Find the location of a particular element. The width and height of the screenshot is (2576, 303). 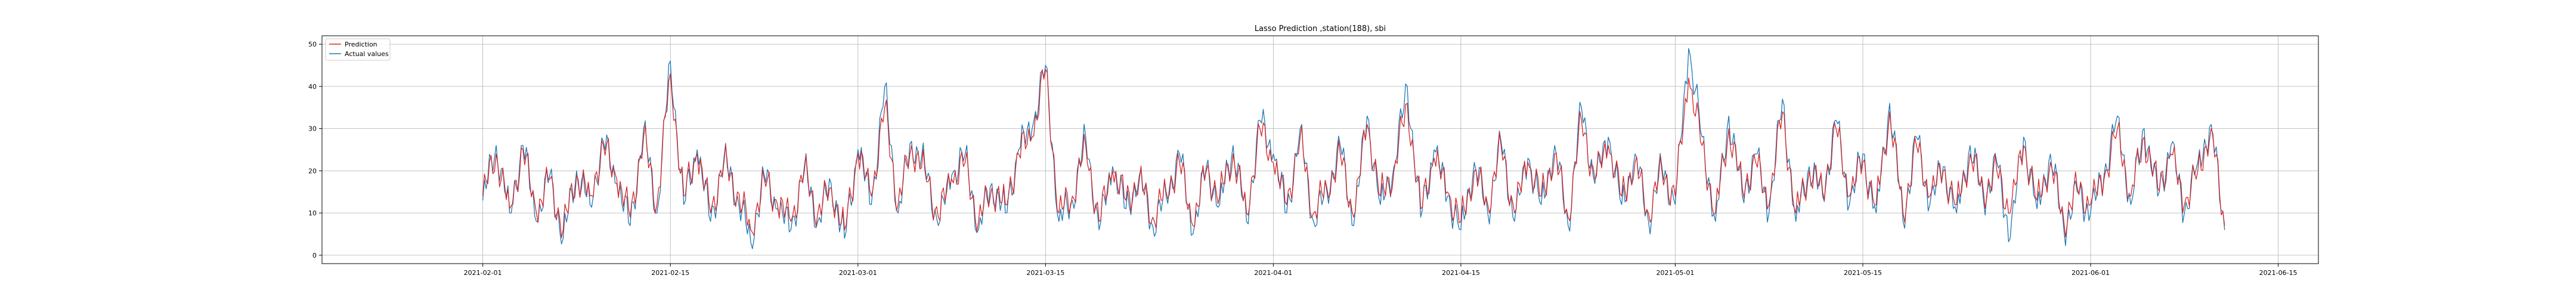

x-tick-label: 2021-03-01 is located at coordinates (858, 273).